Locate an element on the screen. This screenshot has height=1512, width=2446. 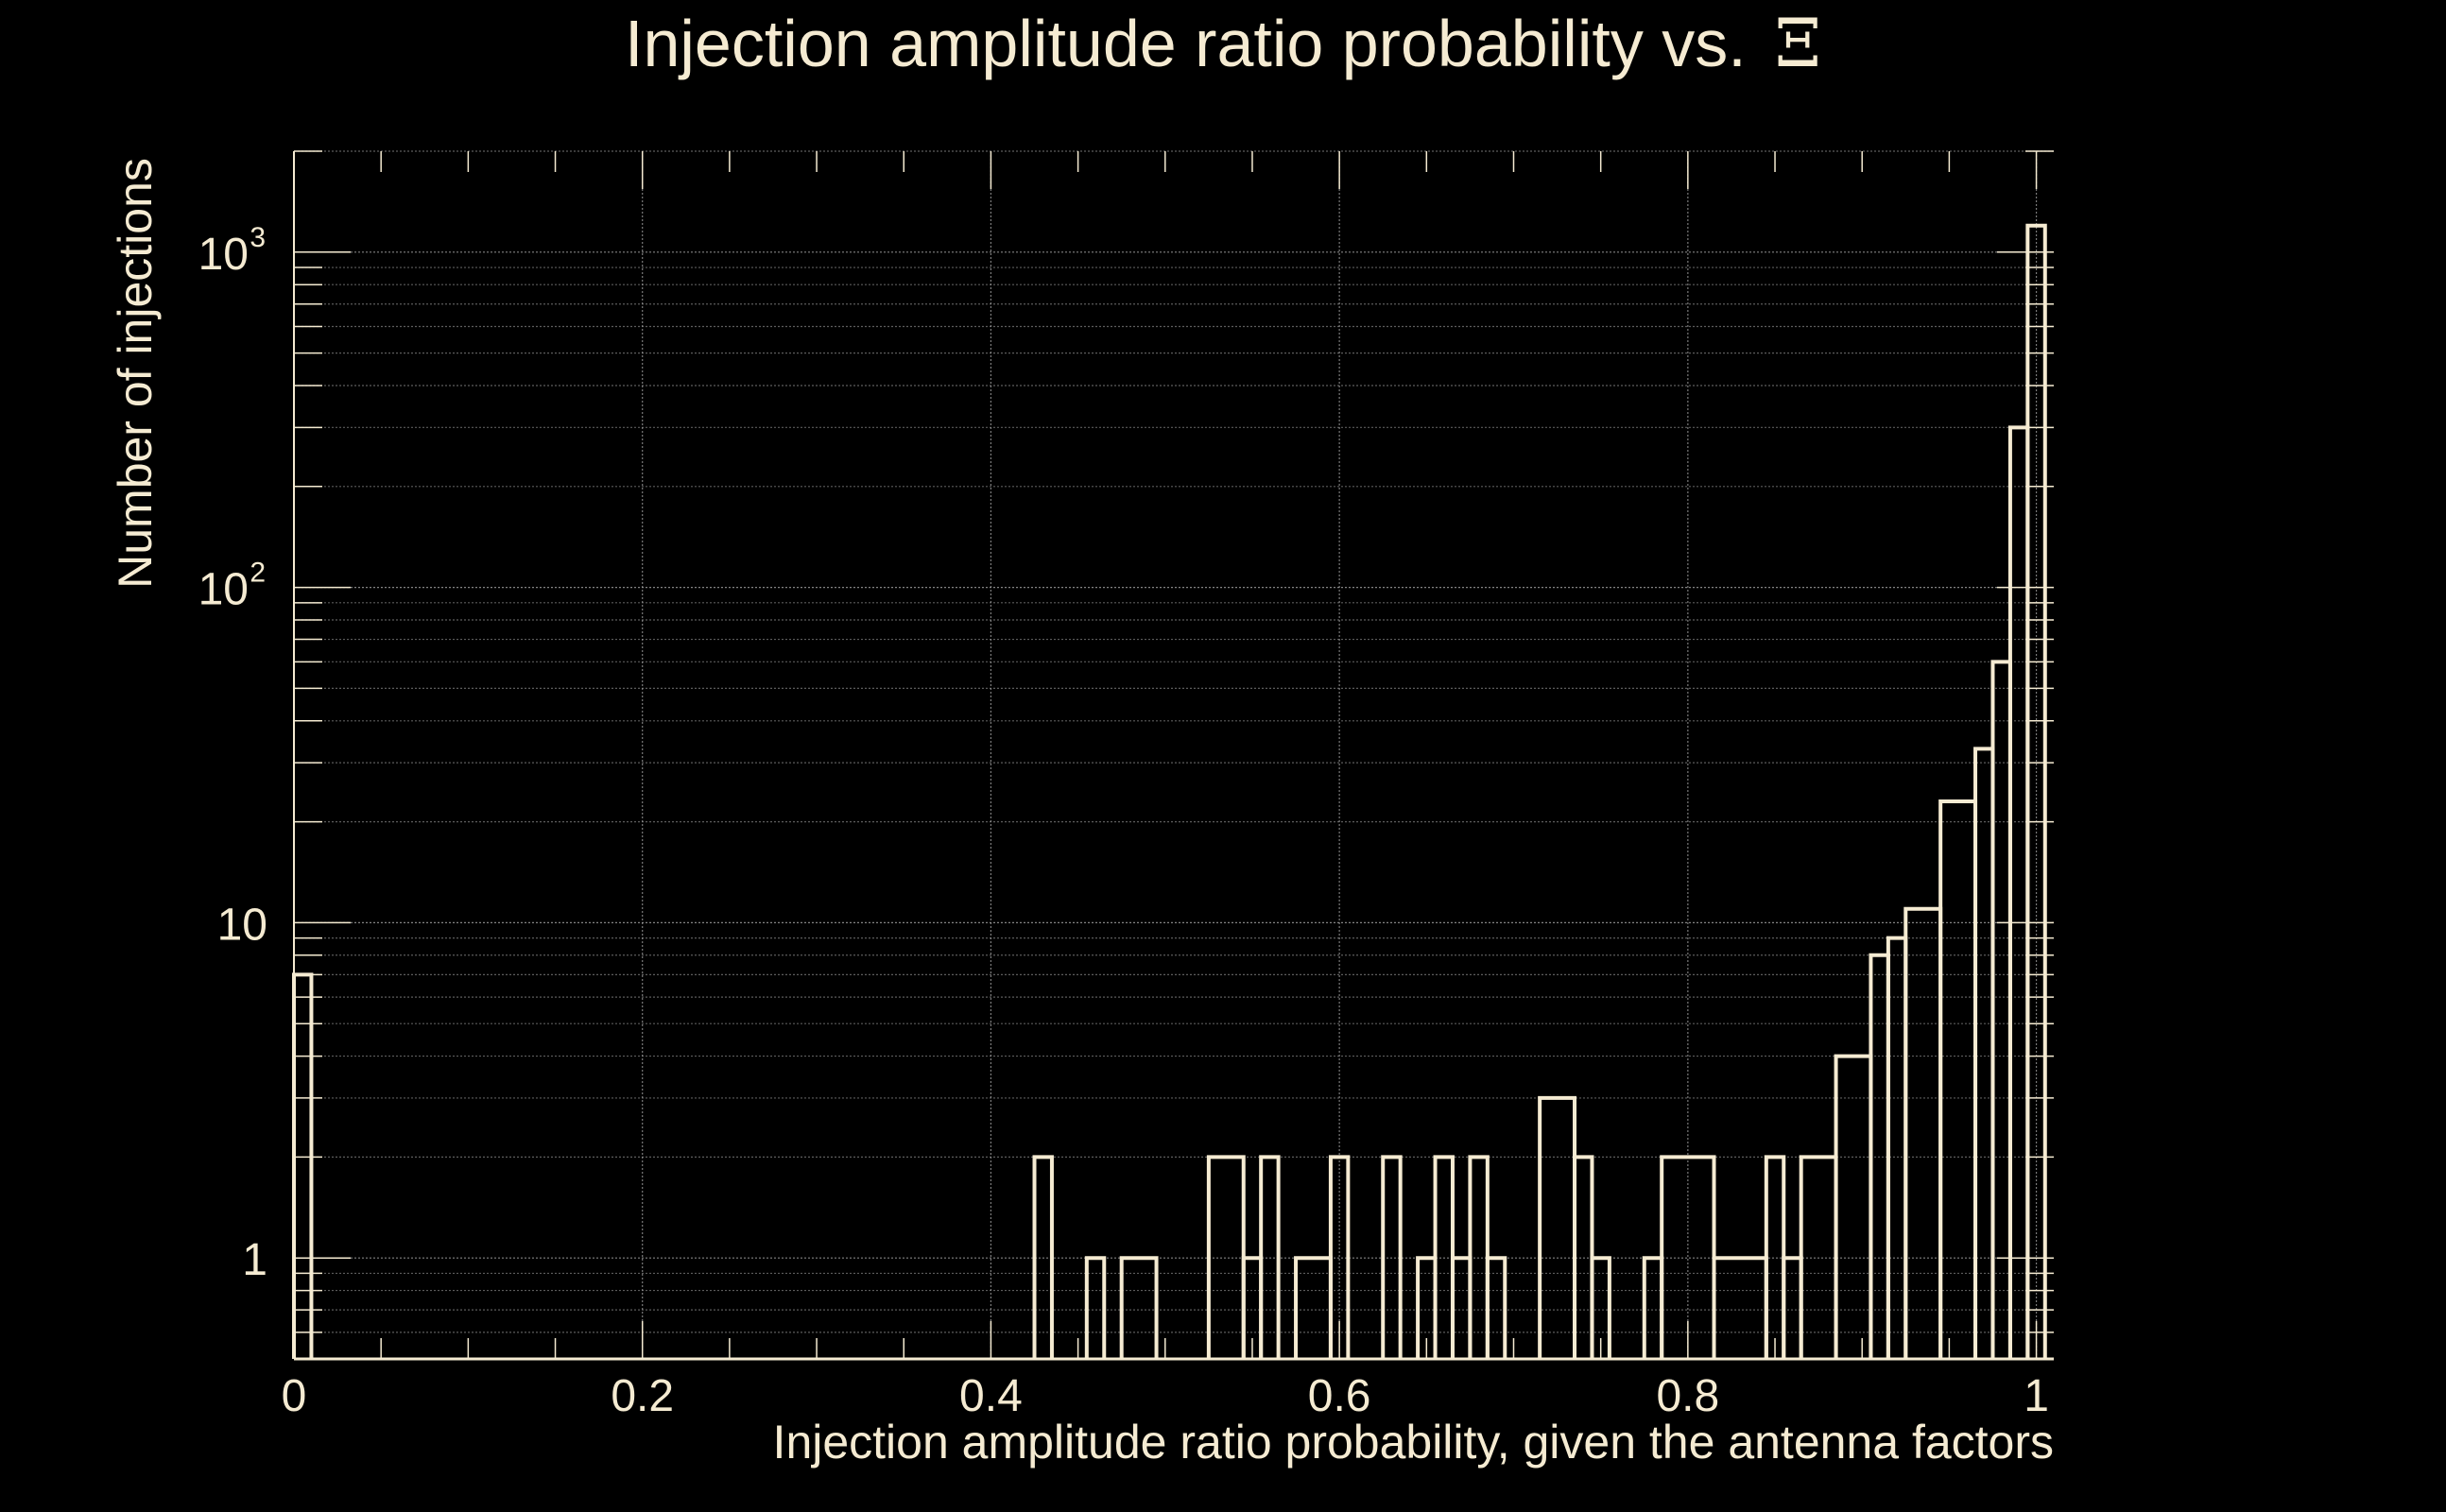
y-tick-label: 1 is located at coordinates (255, 1260).